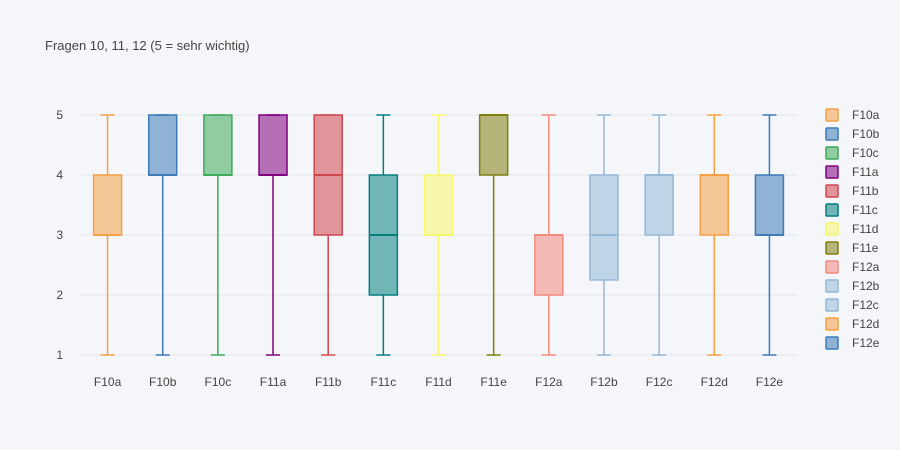 Image resolution: width=900 pixels, height=450 pixels. What do you see at coordinates (604, 382) in the screenshot?
I see `x-tick-label: F12b` at bounding box center [604, 382].